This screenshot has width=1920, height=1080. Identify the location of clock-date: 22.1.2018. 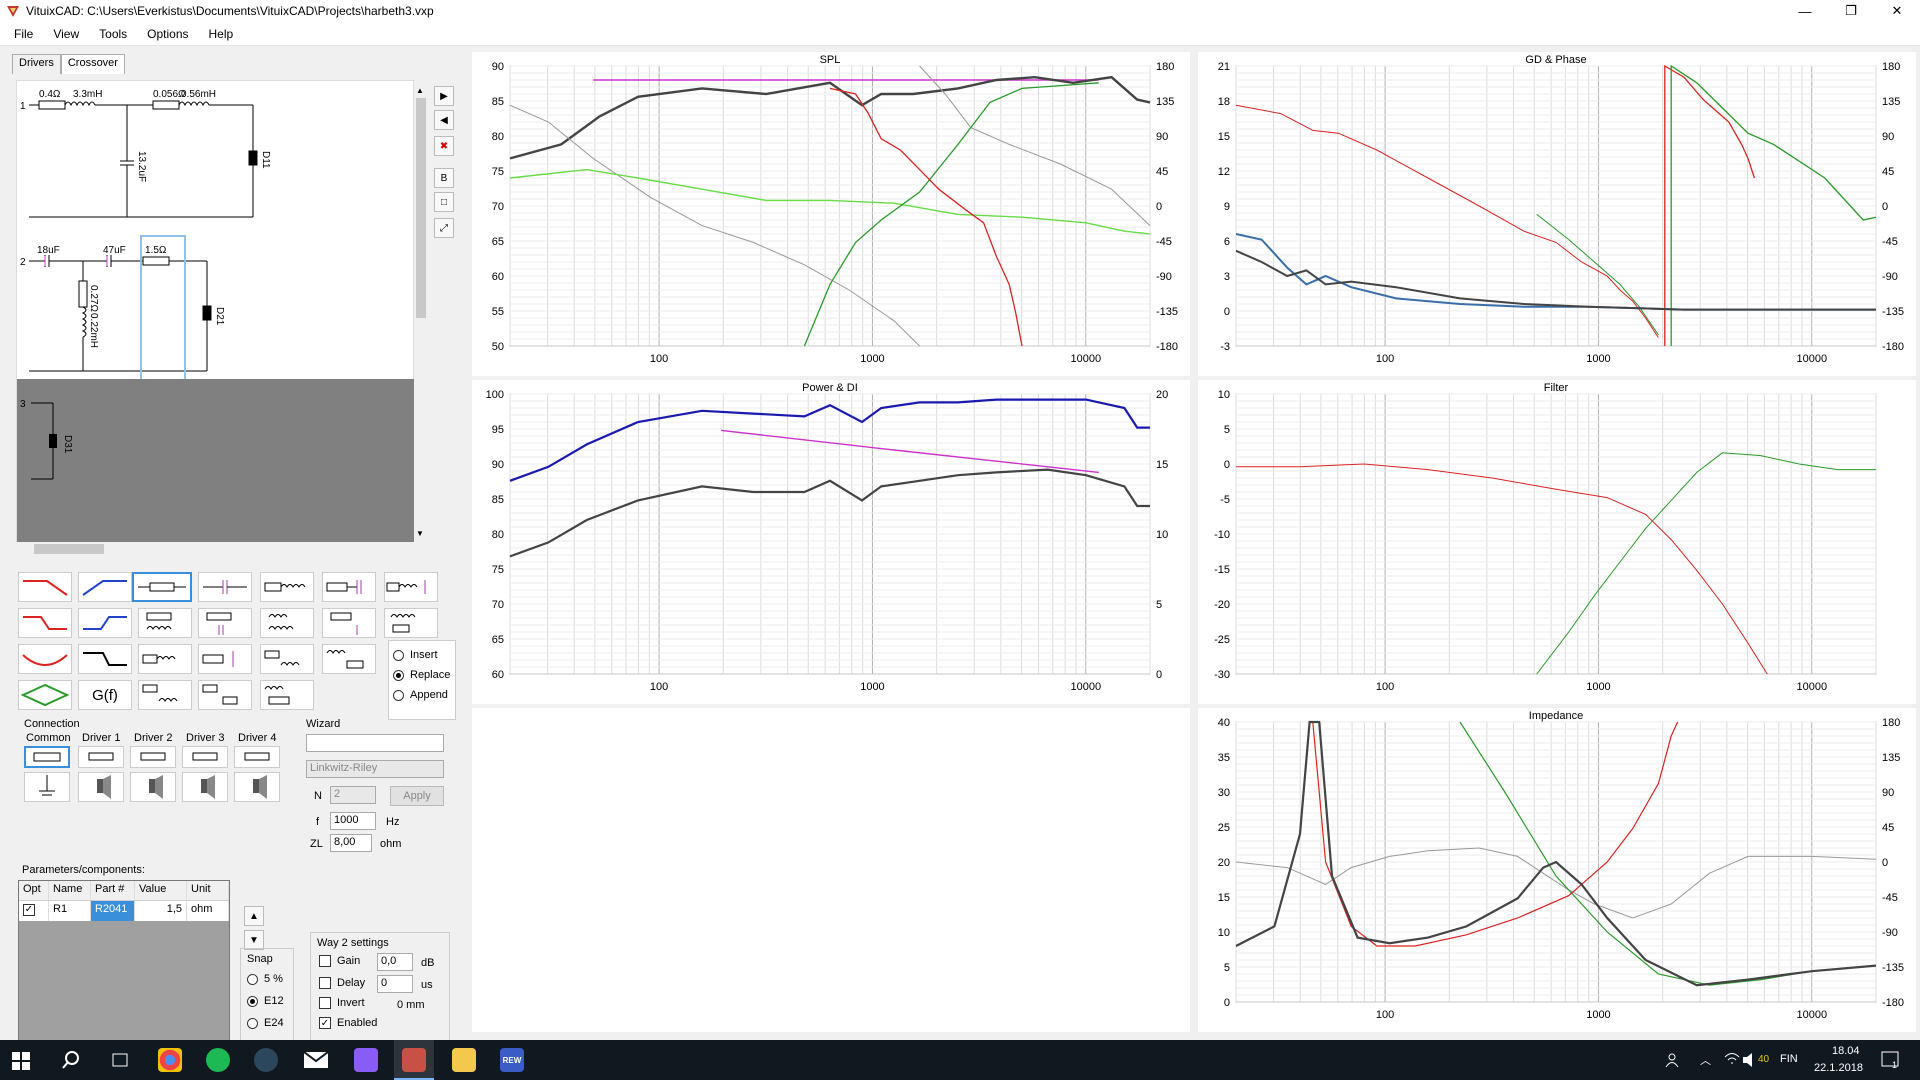
(1838, 1068).